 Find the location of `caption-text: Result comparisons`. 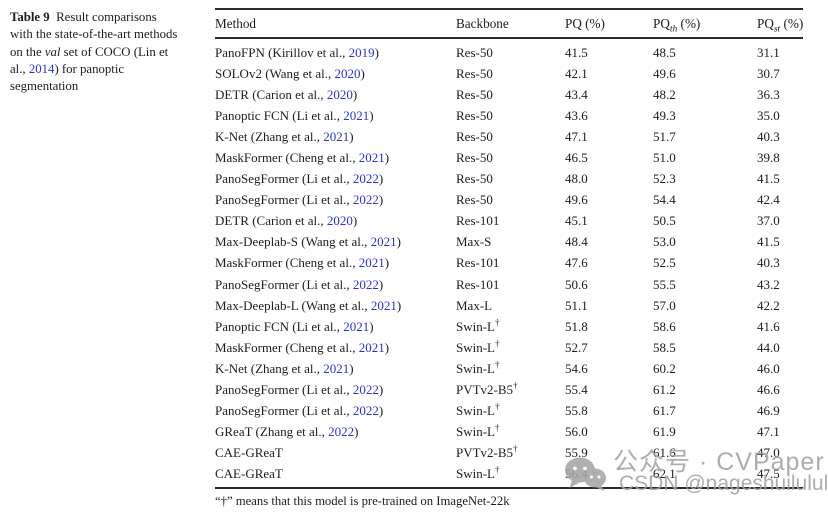

caption-text: Result comparisons is located at coordinates (104, 17).